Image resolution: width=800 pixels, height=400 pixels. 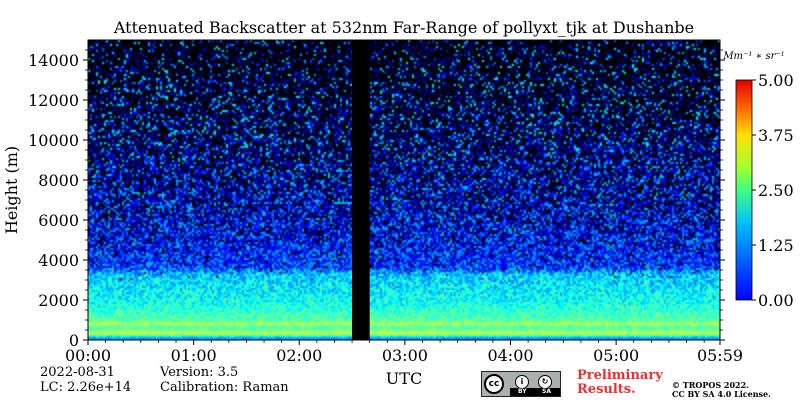 What do you see at coordinates (11, 190) in the screenshot?
I see `y-axis-label: Height (m)` at bounding box center [11, 190].